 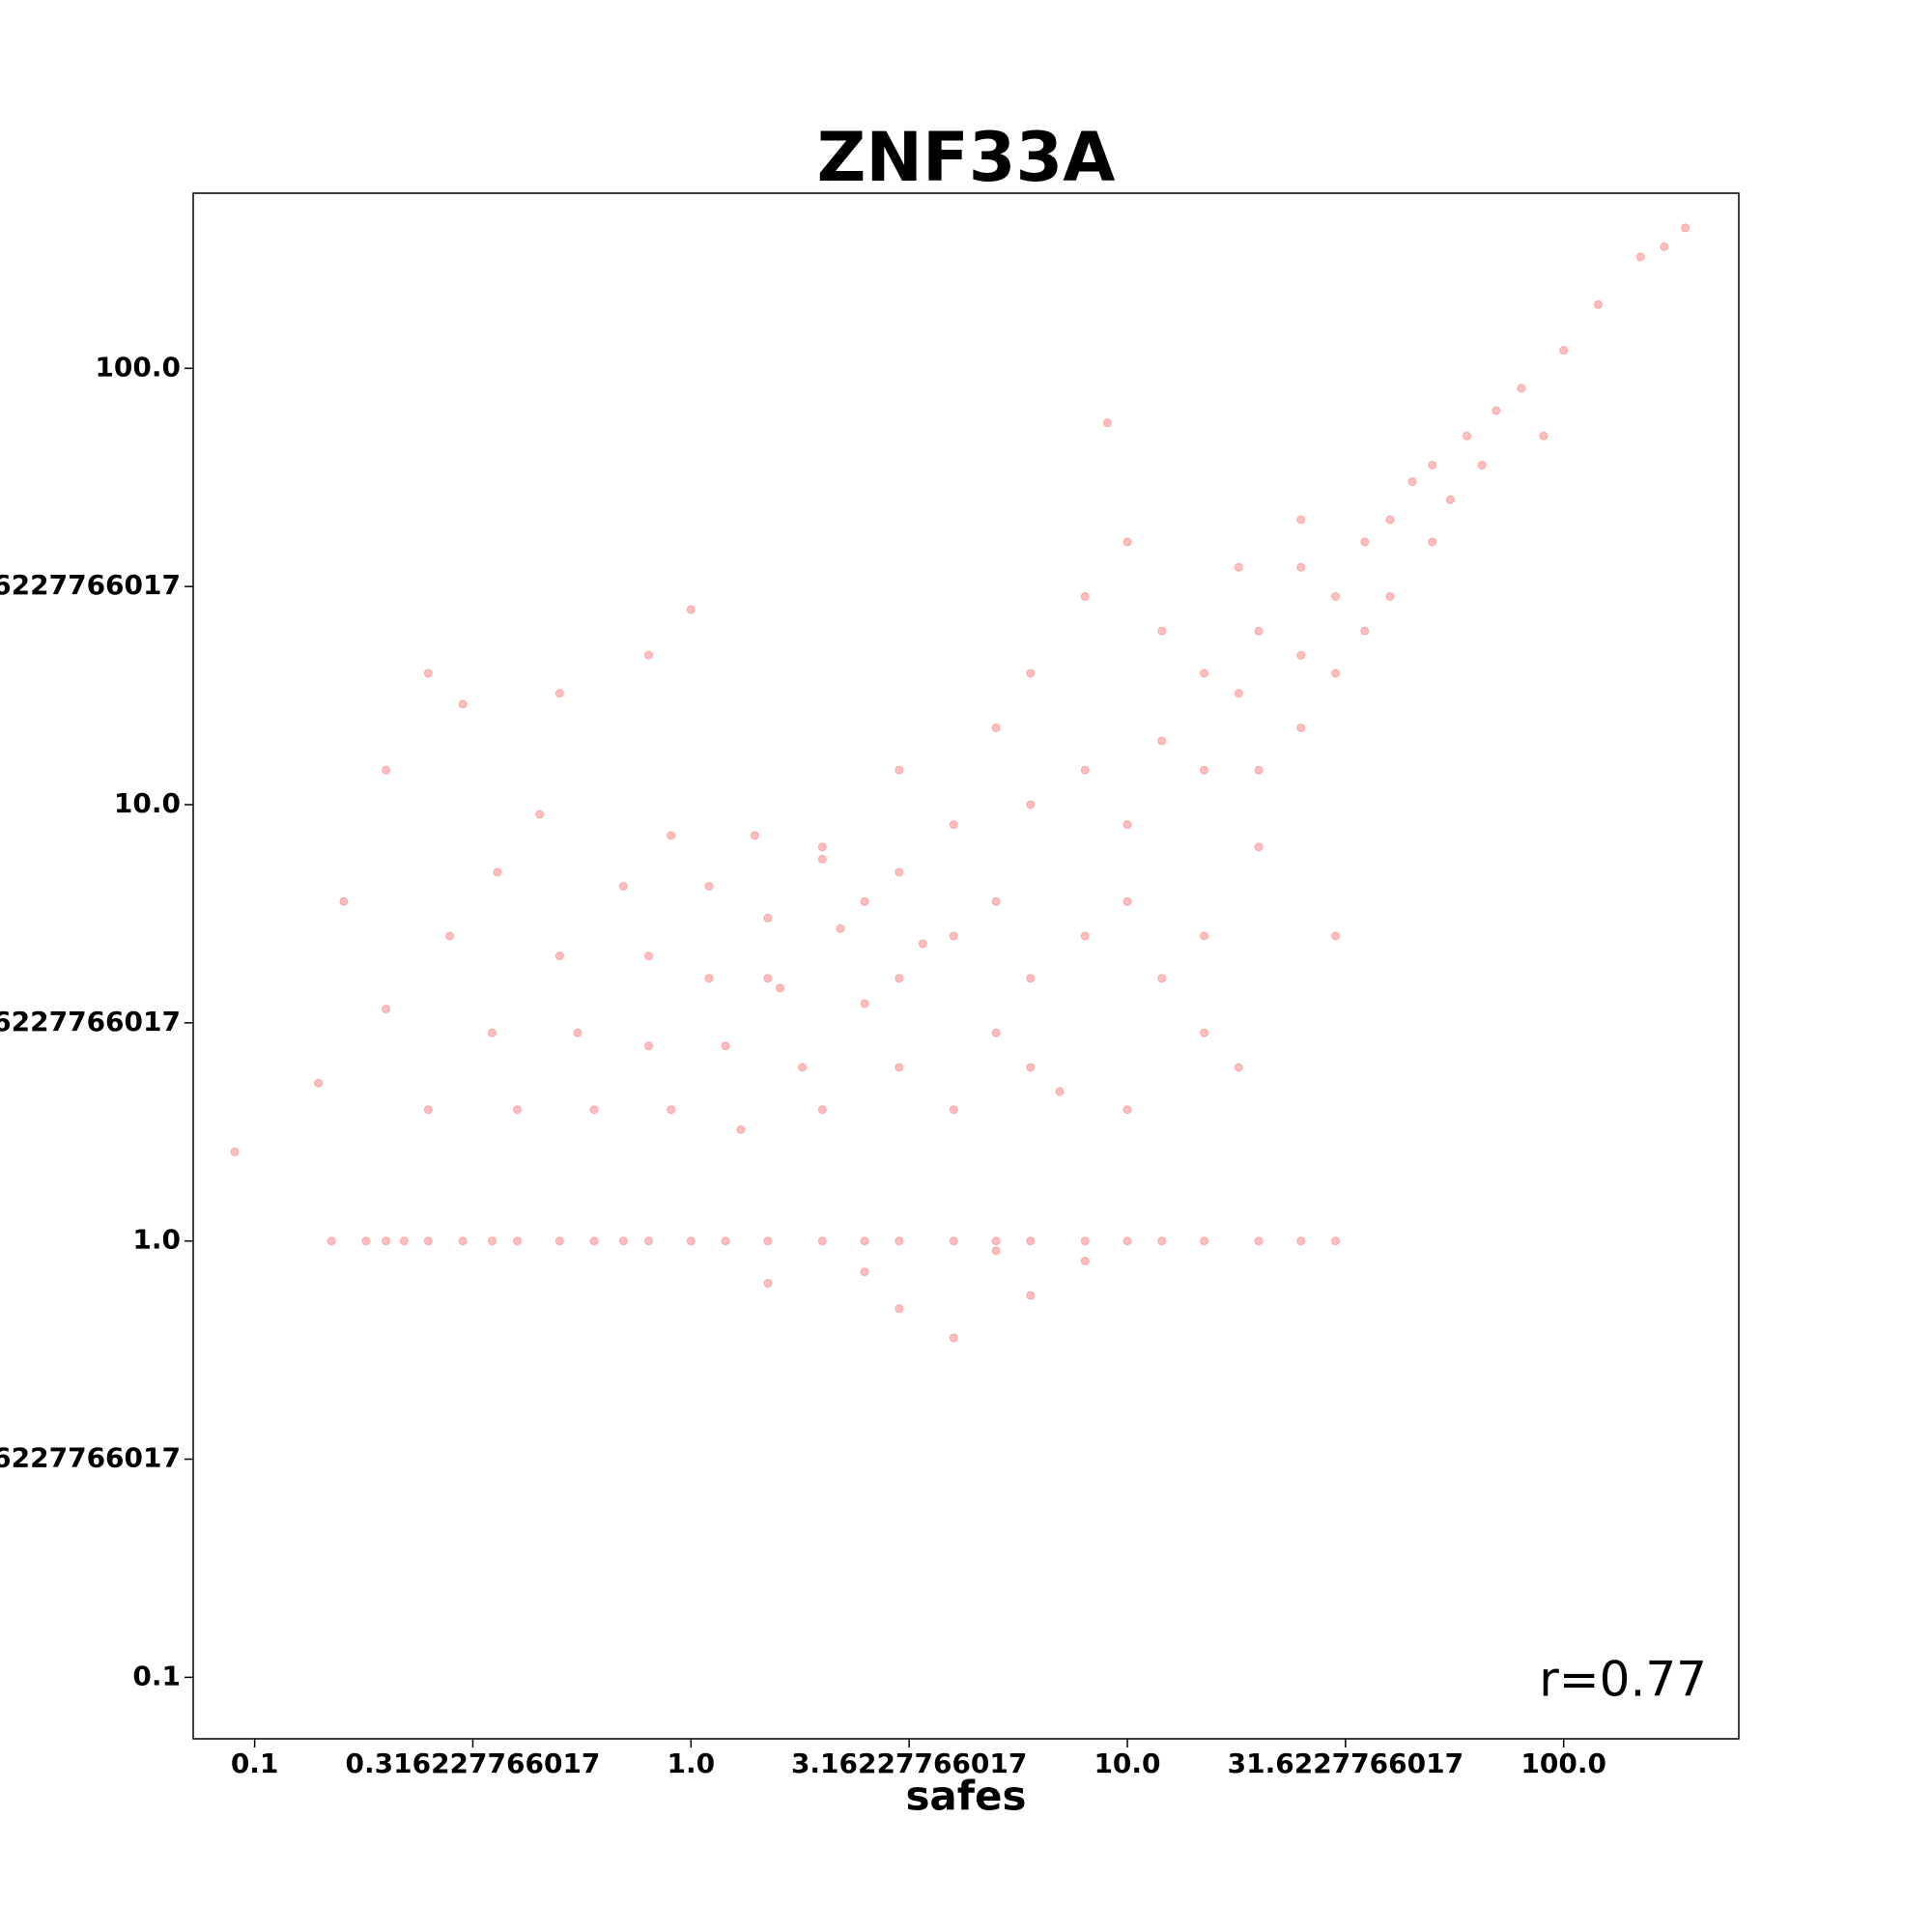 What do you see at coordinates (255, 1763) in the screenshot?
I see `x-tick-label: 0.1` at bounding box center [255, 1763].